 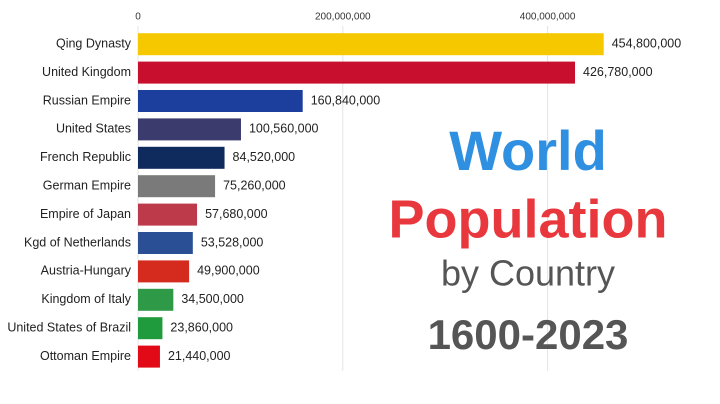 What do you see at coordinates (93, 129) in the screenshot?
I see `category-label: United States` at bounding box center [93, 129].